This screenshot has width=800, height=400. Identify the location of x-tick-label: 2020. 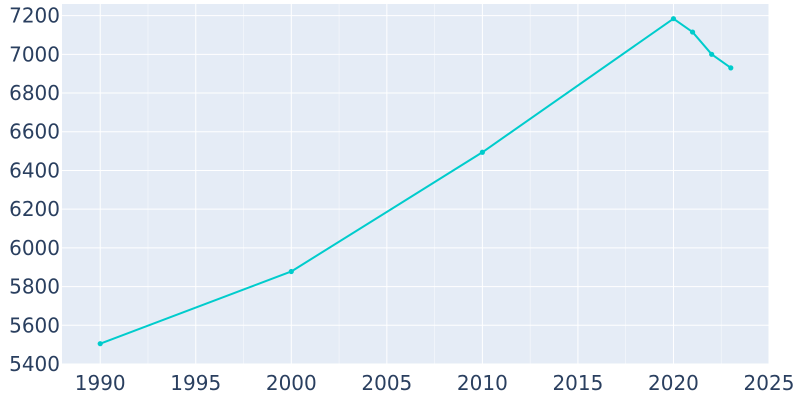
(673, 383).